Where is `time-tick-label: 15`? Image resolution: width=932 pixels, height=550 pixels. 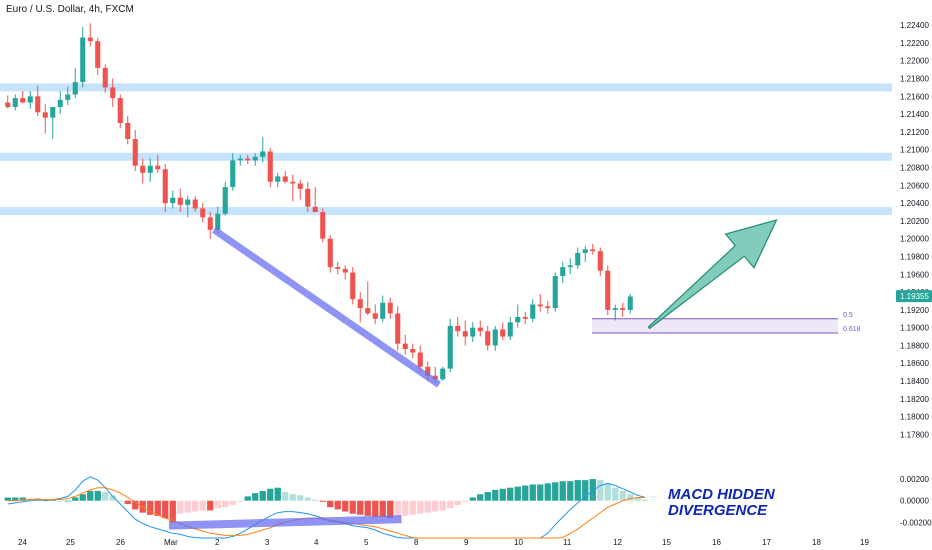
time-tick-label: 15 is located at coordinates (666, 542).